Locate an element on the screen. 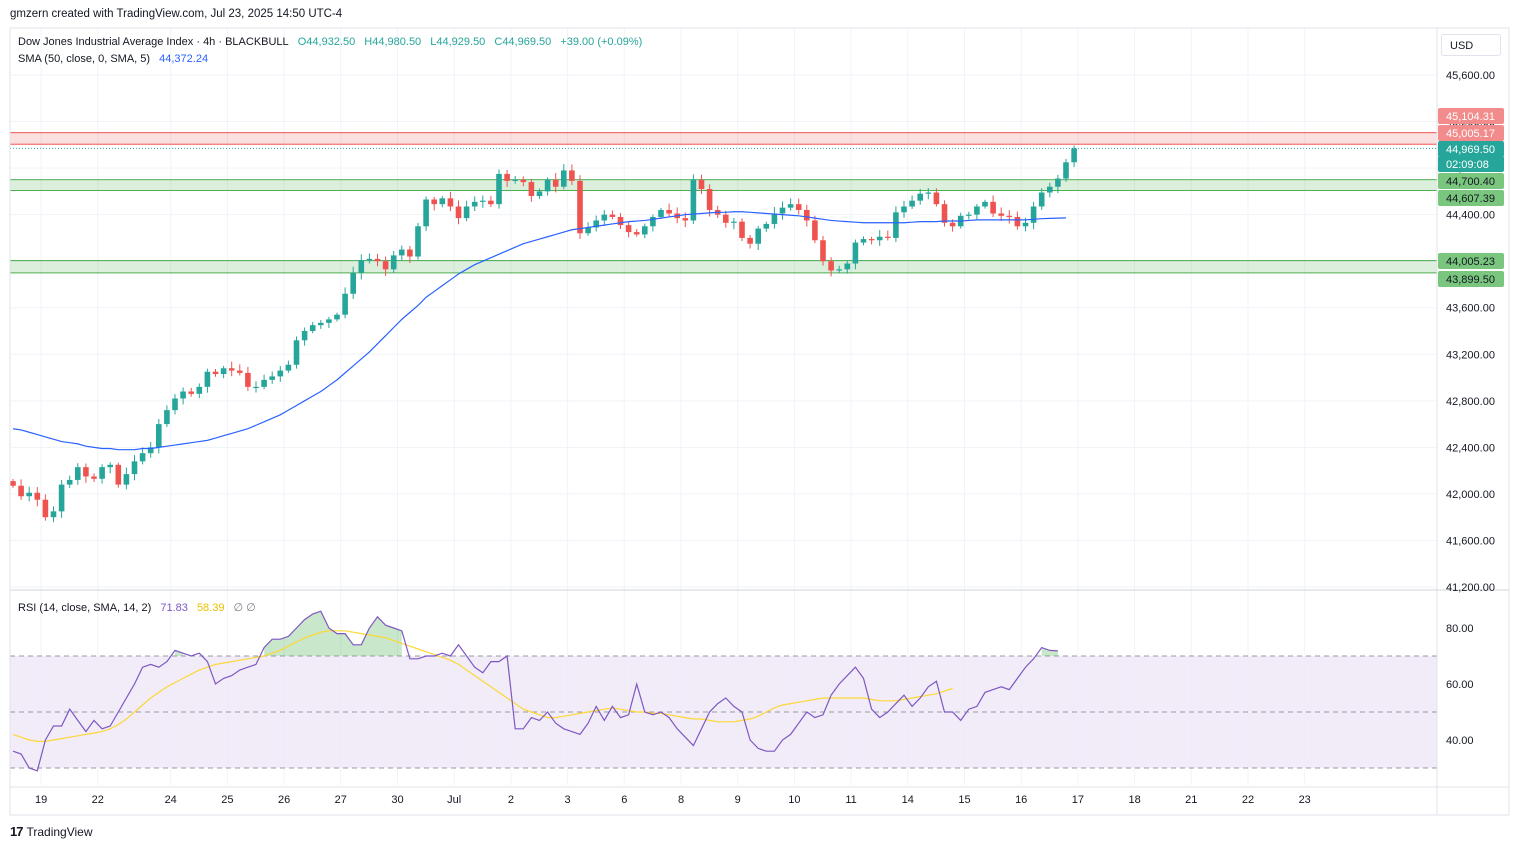 This screenshot has height=850, width=1519. sma-legend: SMA (50, close, 0, SMA, 5) 44,372.24 is located at coordinates (116, 59).